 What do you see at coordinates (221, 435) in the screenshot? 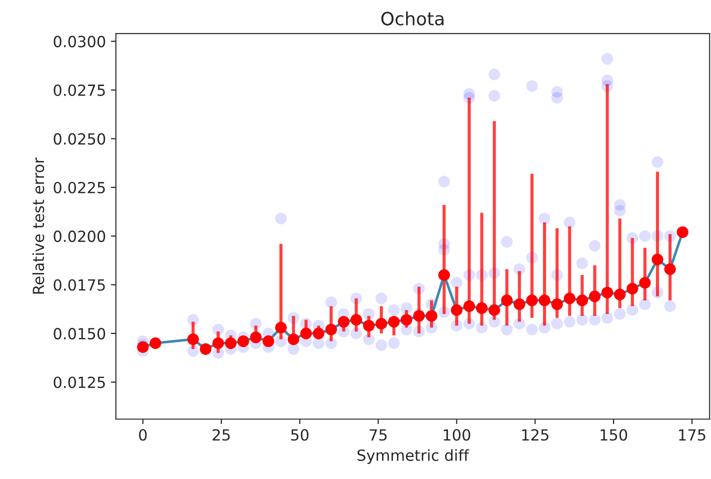
I see `x-tick-label: 25` at bounding box center [221, 435].